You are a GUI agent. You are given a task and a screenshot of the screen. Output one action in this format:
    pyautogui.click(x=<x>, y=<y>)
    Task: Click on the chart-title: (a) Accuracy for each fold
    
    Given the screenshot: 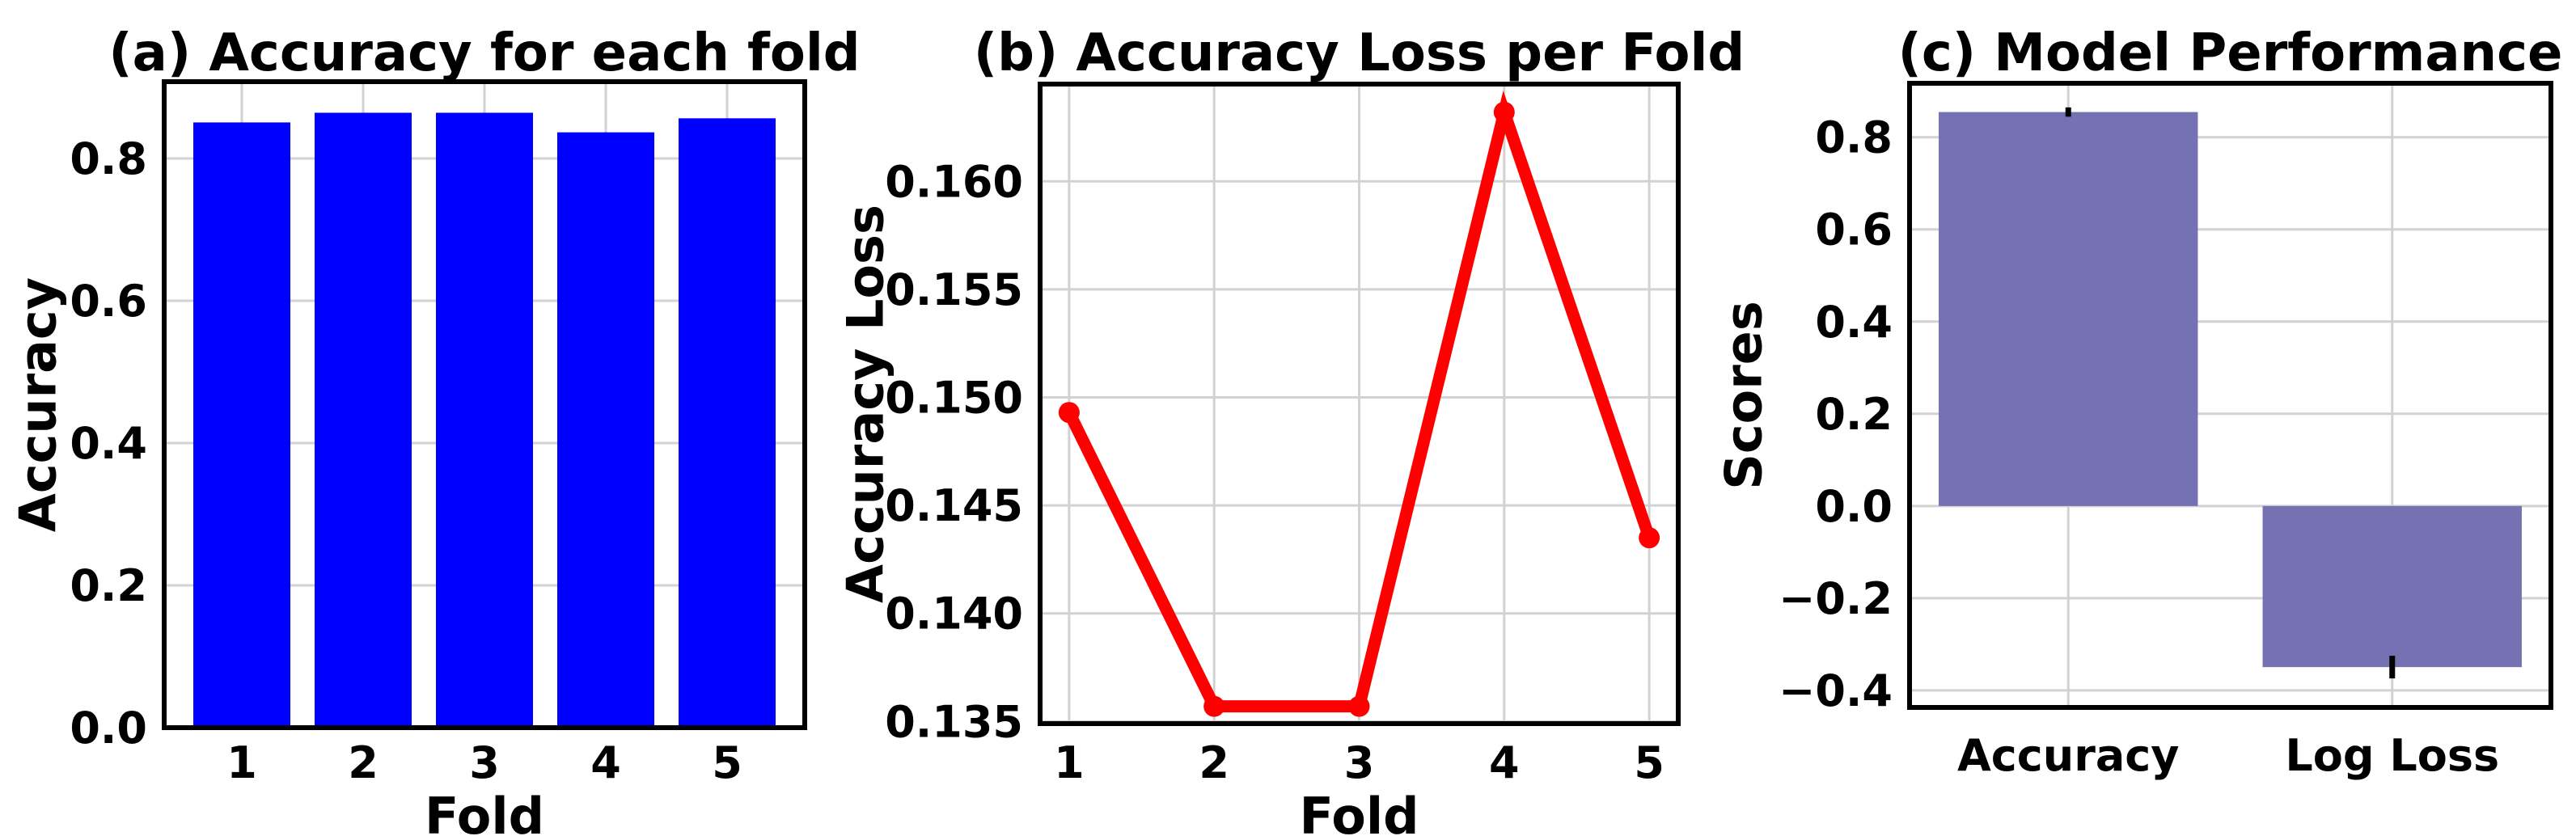 What is the action you would take?
    pyautogui.click(x=484, y=53)
    